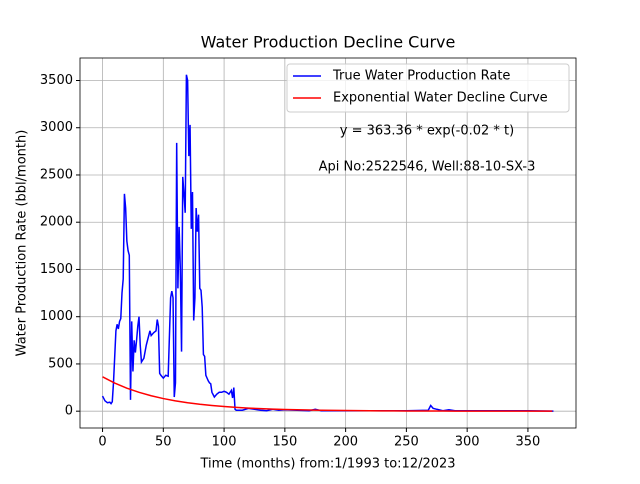 The width and height of the screenshot is (640, 484). Describe the element at coordinates (56, 80) in the screenshot. I see `y-tick-label: 3500` at that location.